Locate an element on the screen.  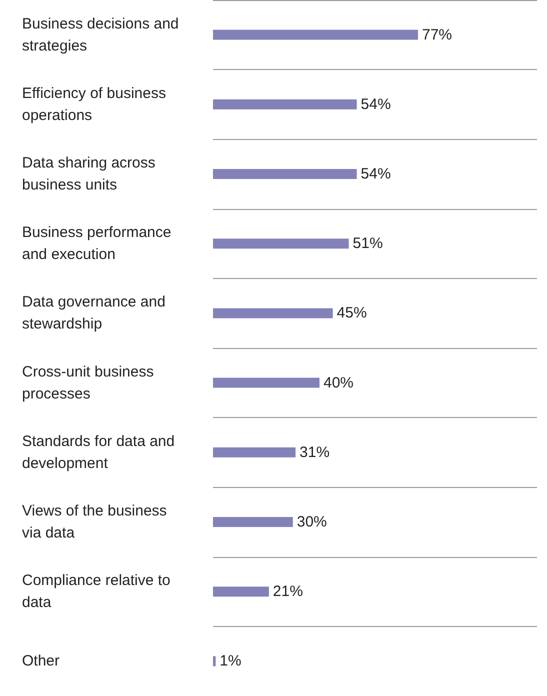
data-label: 31% is located at coordinates (315, 452).